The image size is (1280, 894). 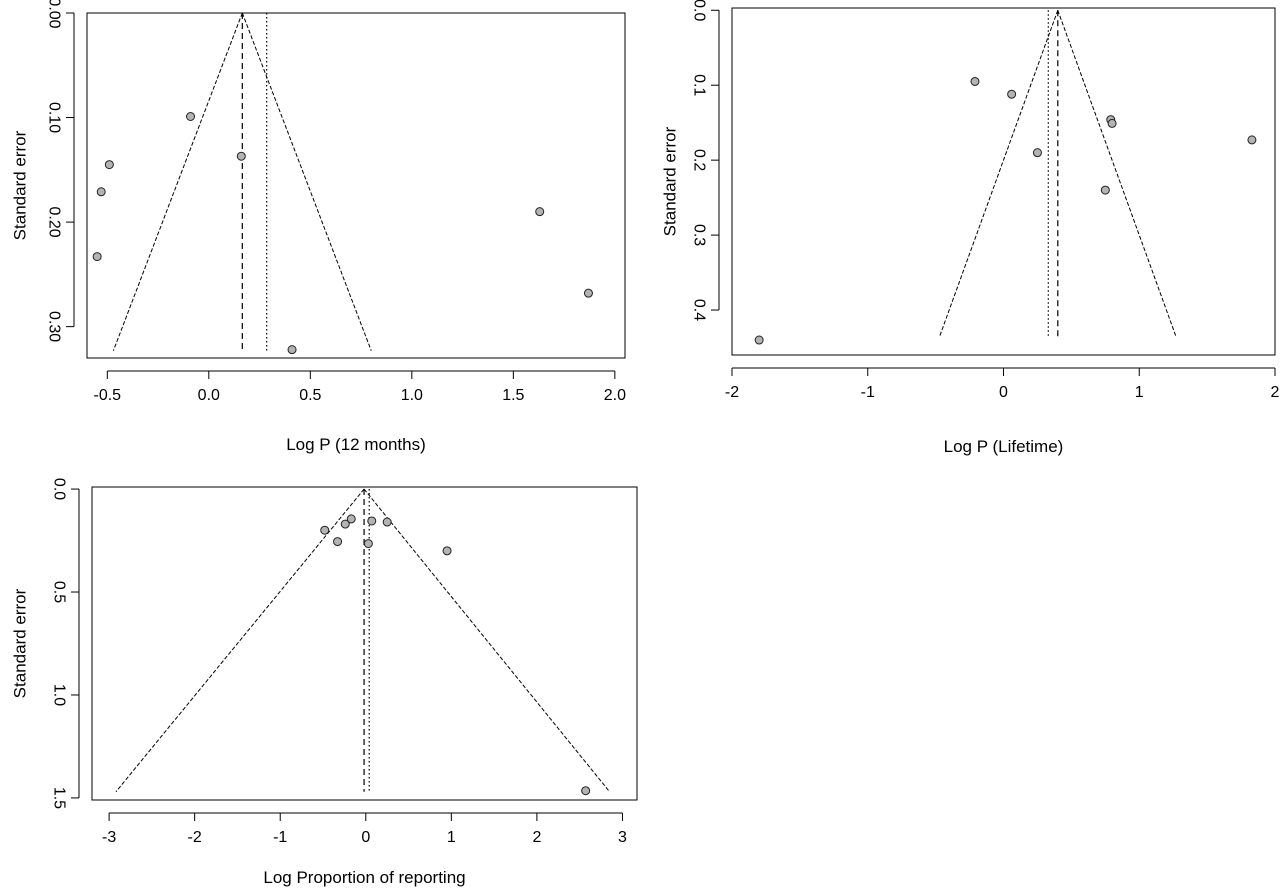 What do you see at coordinates (54, 117) in the screenshot?
I see `y-tick-label: 0.10` at bounding box center [54, 117].